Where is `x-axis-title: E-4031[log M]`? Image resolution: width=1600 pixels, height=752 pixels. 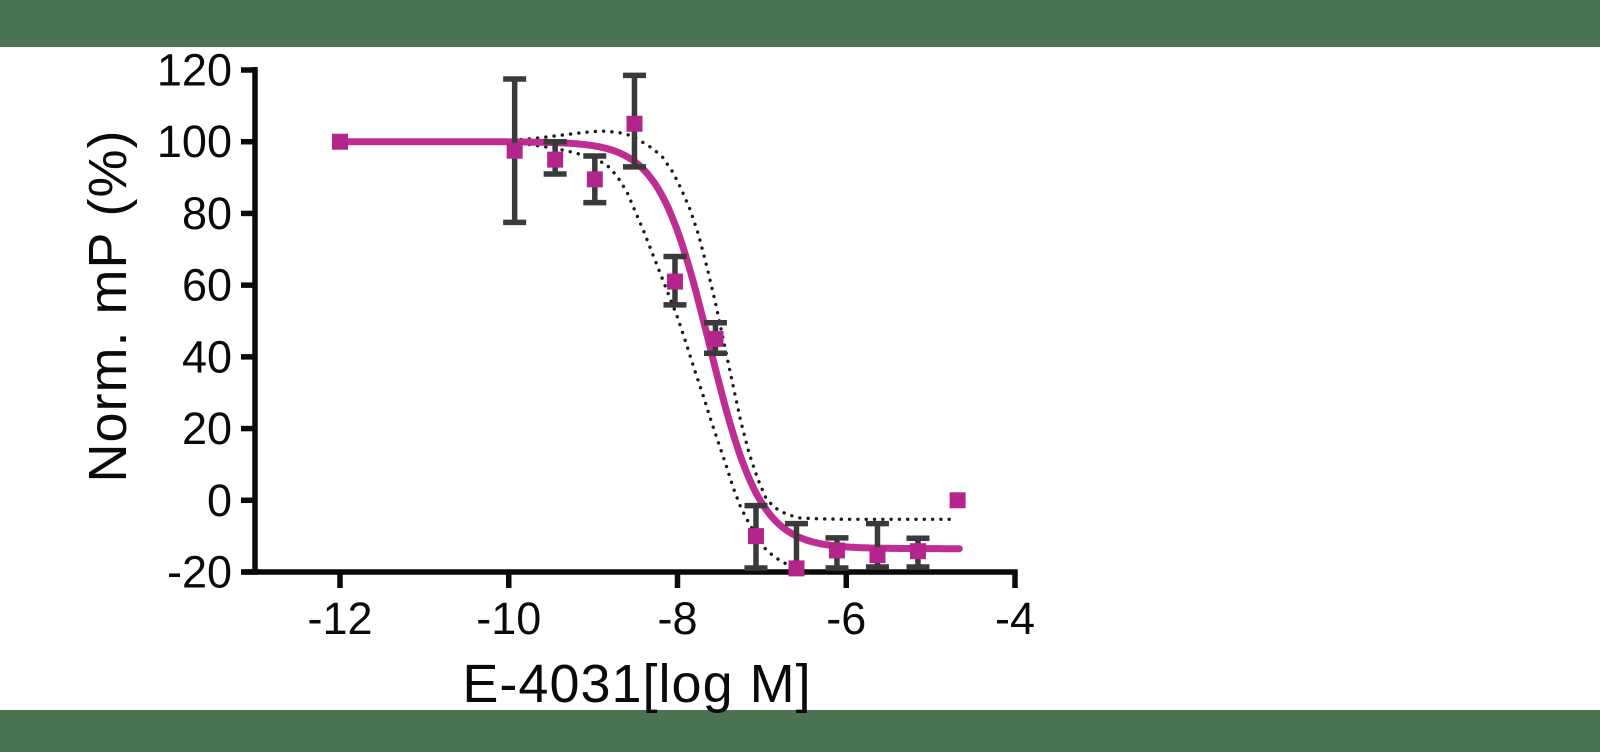
x-axis-title: E-4031[log M] is located at coordinates (636, 684).